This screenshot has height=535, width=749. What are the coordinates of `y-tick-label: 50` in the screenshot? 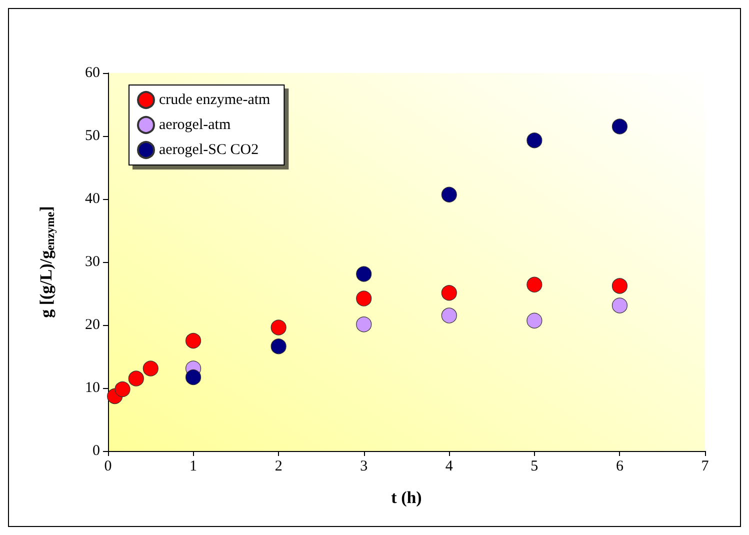 It's located at (92, 136).